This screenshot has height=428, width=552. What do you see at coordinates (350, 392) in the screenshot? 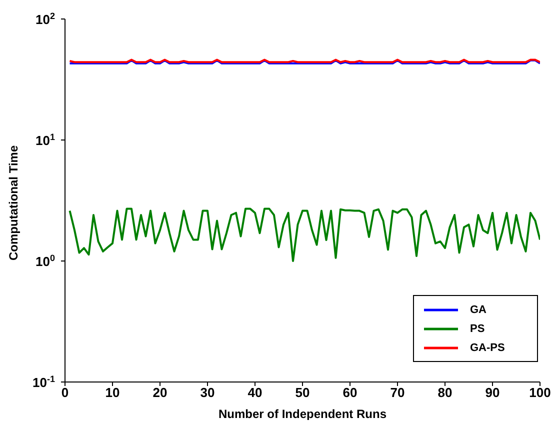
I see `x-tick-label: 60` at bounding box center [350, 392].